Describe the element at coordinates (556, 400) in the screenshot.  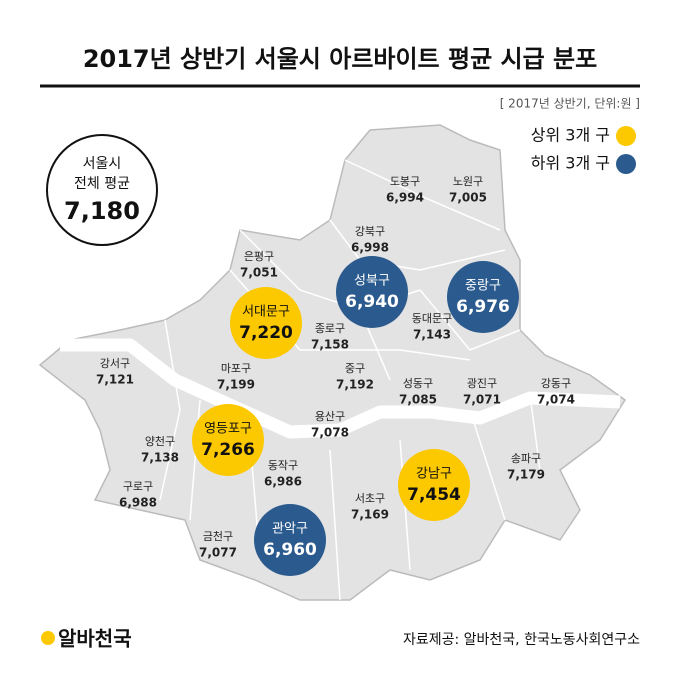
I see `district-value: 7,074` at that location.